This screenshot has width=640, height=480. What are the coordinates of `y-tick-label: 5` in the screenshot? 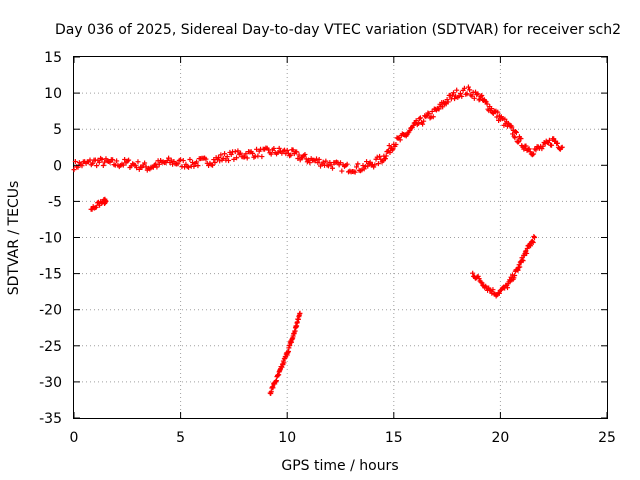 It's located at (57, 130).